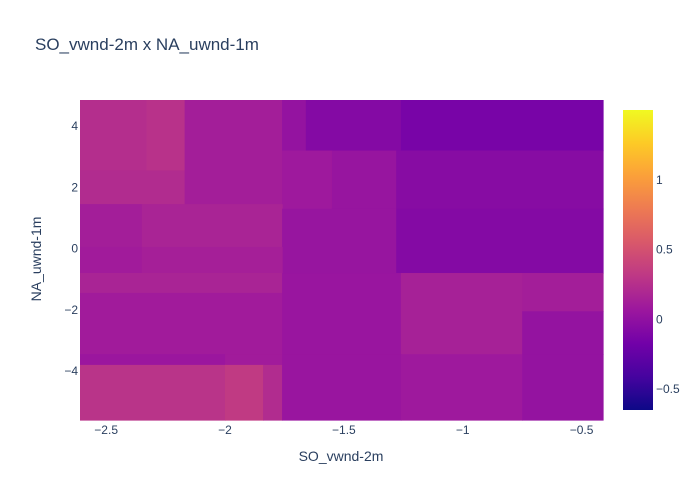 This screenshot has width=700, height=500. What do you see at coordinates (71, 371) in the screenshot?
I see `y-tick-label: −4` at bounding box center [71, 371].